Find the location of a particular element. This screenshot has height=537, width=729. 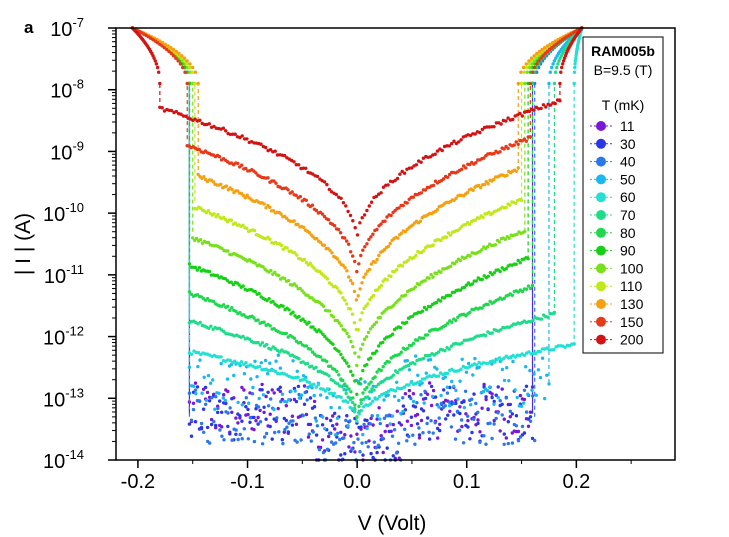

legend-marker is located at coordinates (601, 304).